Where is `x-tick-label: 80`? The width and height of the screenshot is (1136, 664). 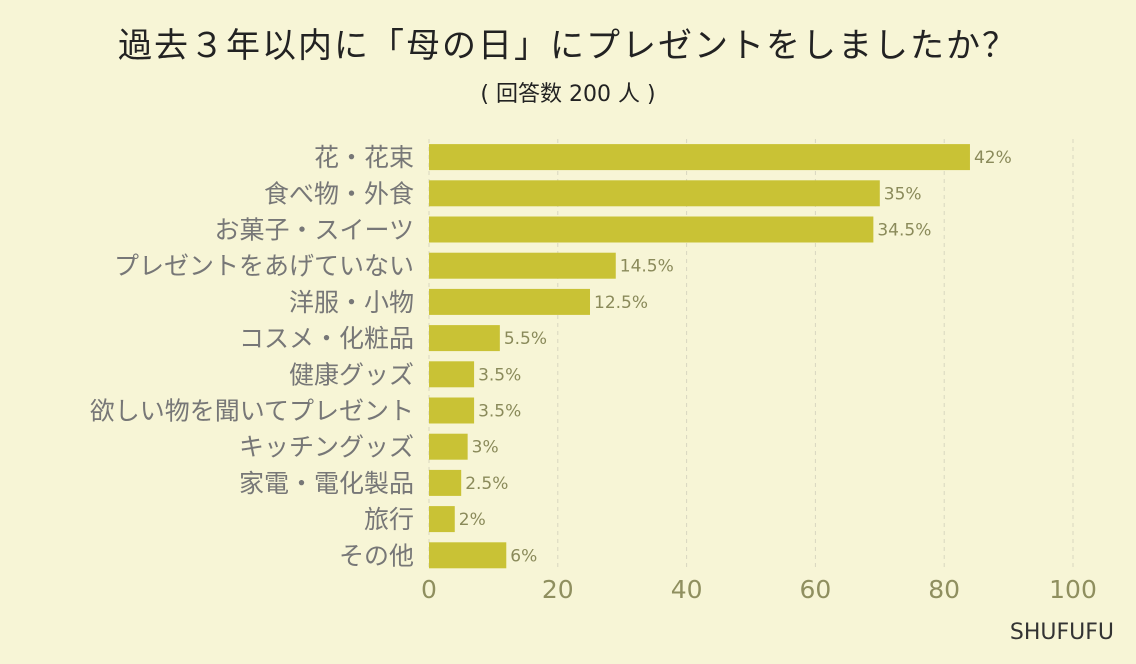 x-tick-label: 80 is located at coordinates (944, 589).